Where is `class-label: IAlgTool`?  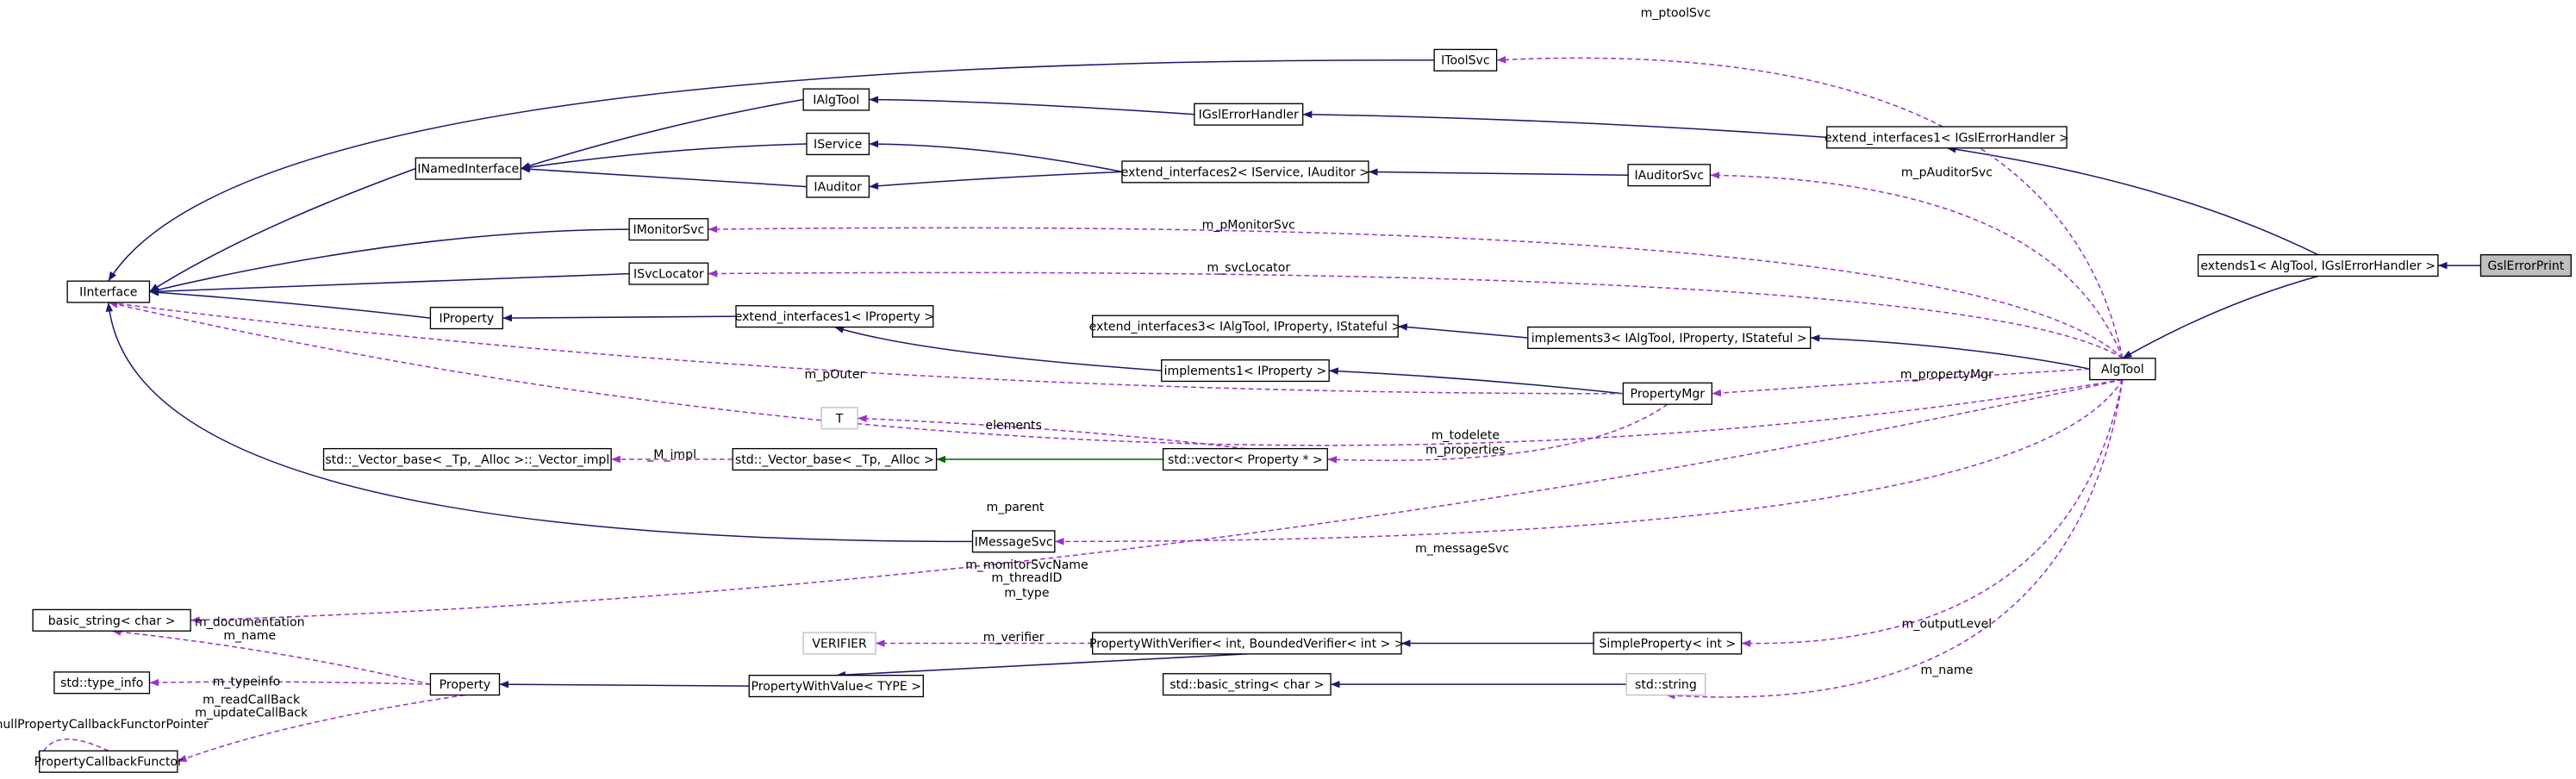
class-label: IAlgTool is located at coordinates (836, 100).